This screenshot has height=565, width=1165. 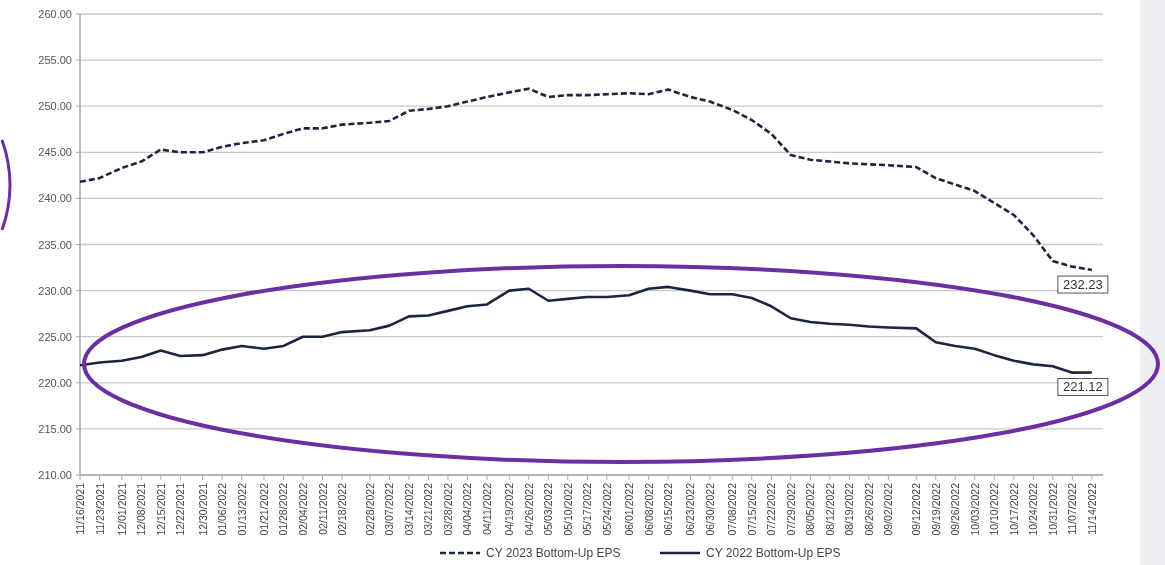 I want to click on x-tick-label: 01/28/2022, so click(x=283, y=509).